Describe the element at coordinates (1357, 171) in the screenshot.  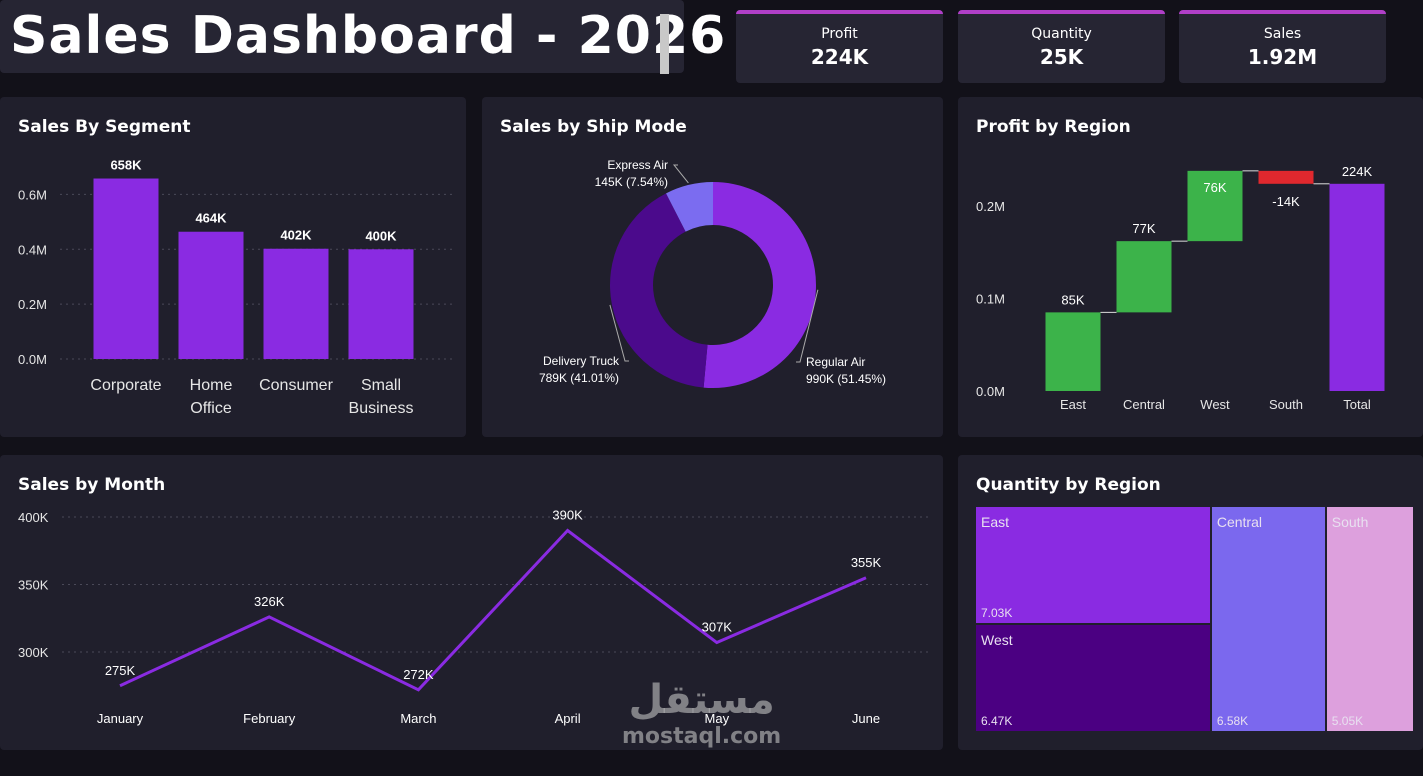
I see `data-label: 224K` at that location.